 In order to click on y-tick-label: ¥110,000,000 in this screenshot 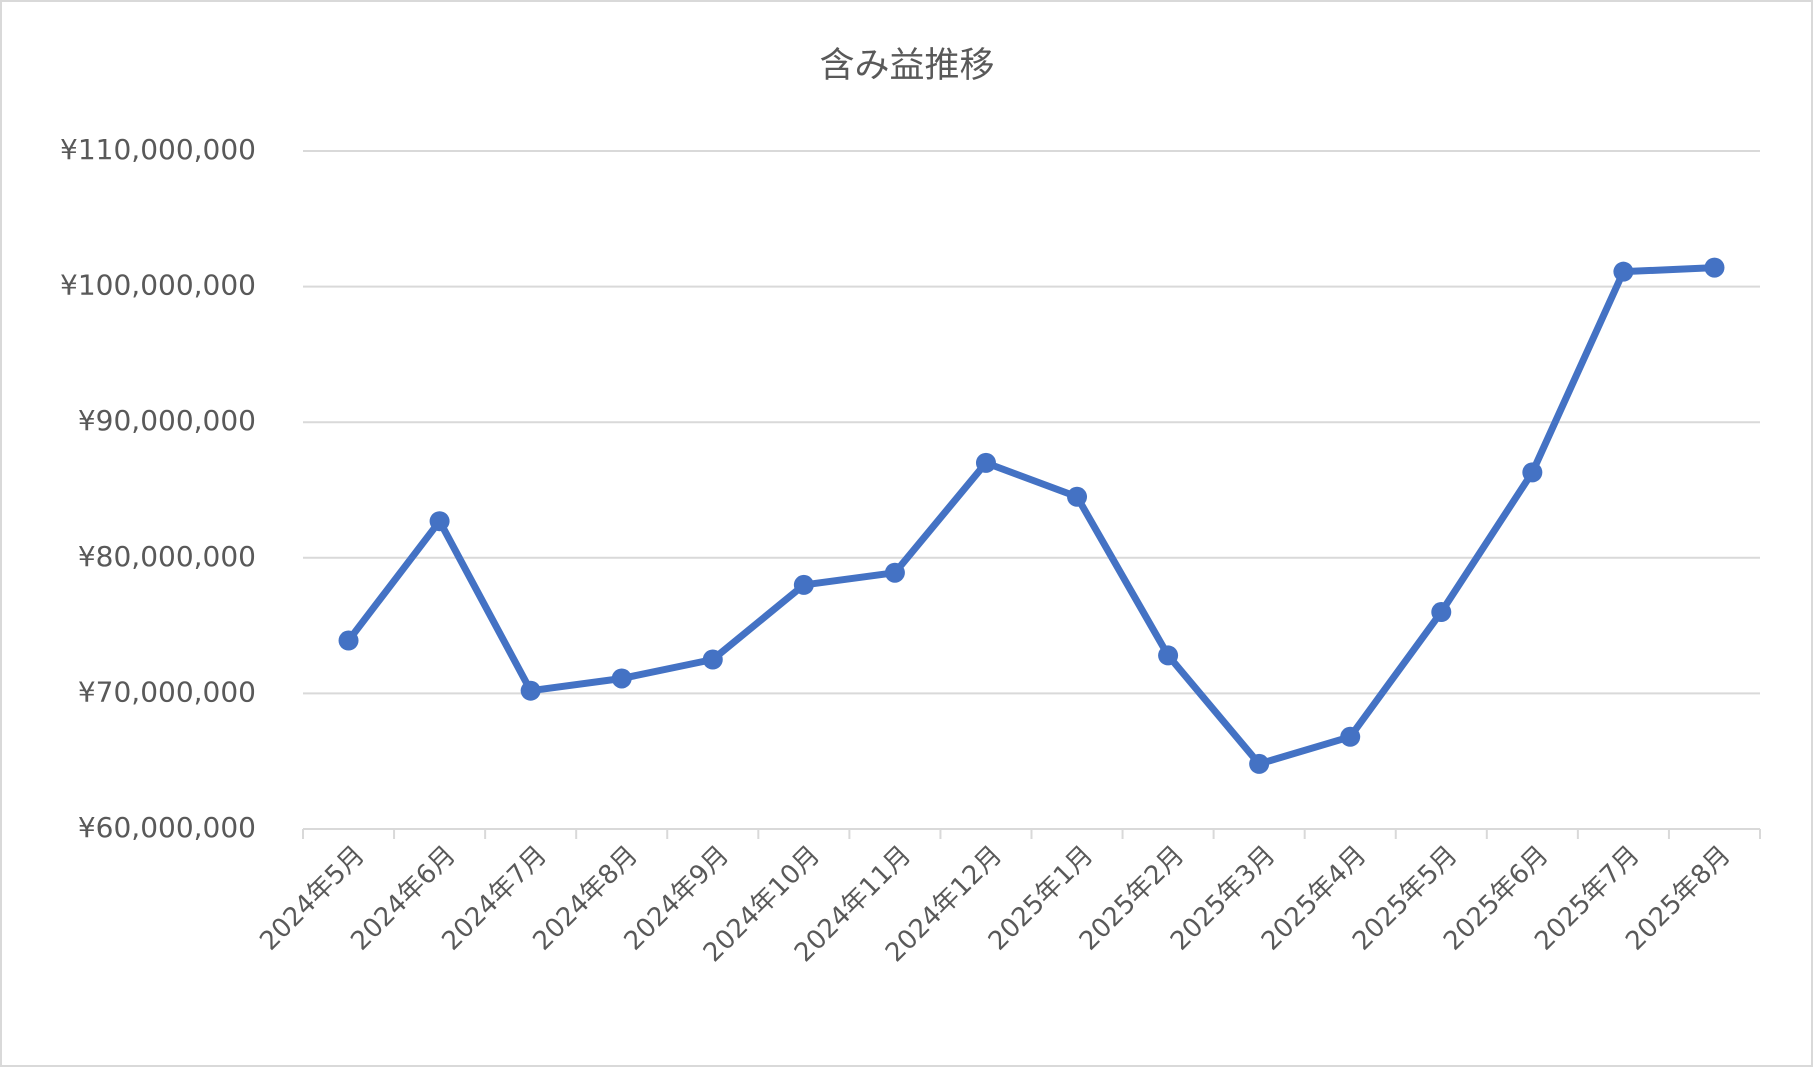, I will do `click(158, 149)`.